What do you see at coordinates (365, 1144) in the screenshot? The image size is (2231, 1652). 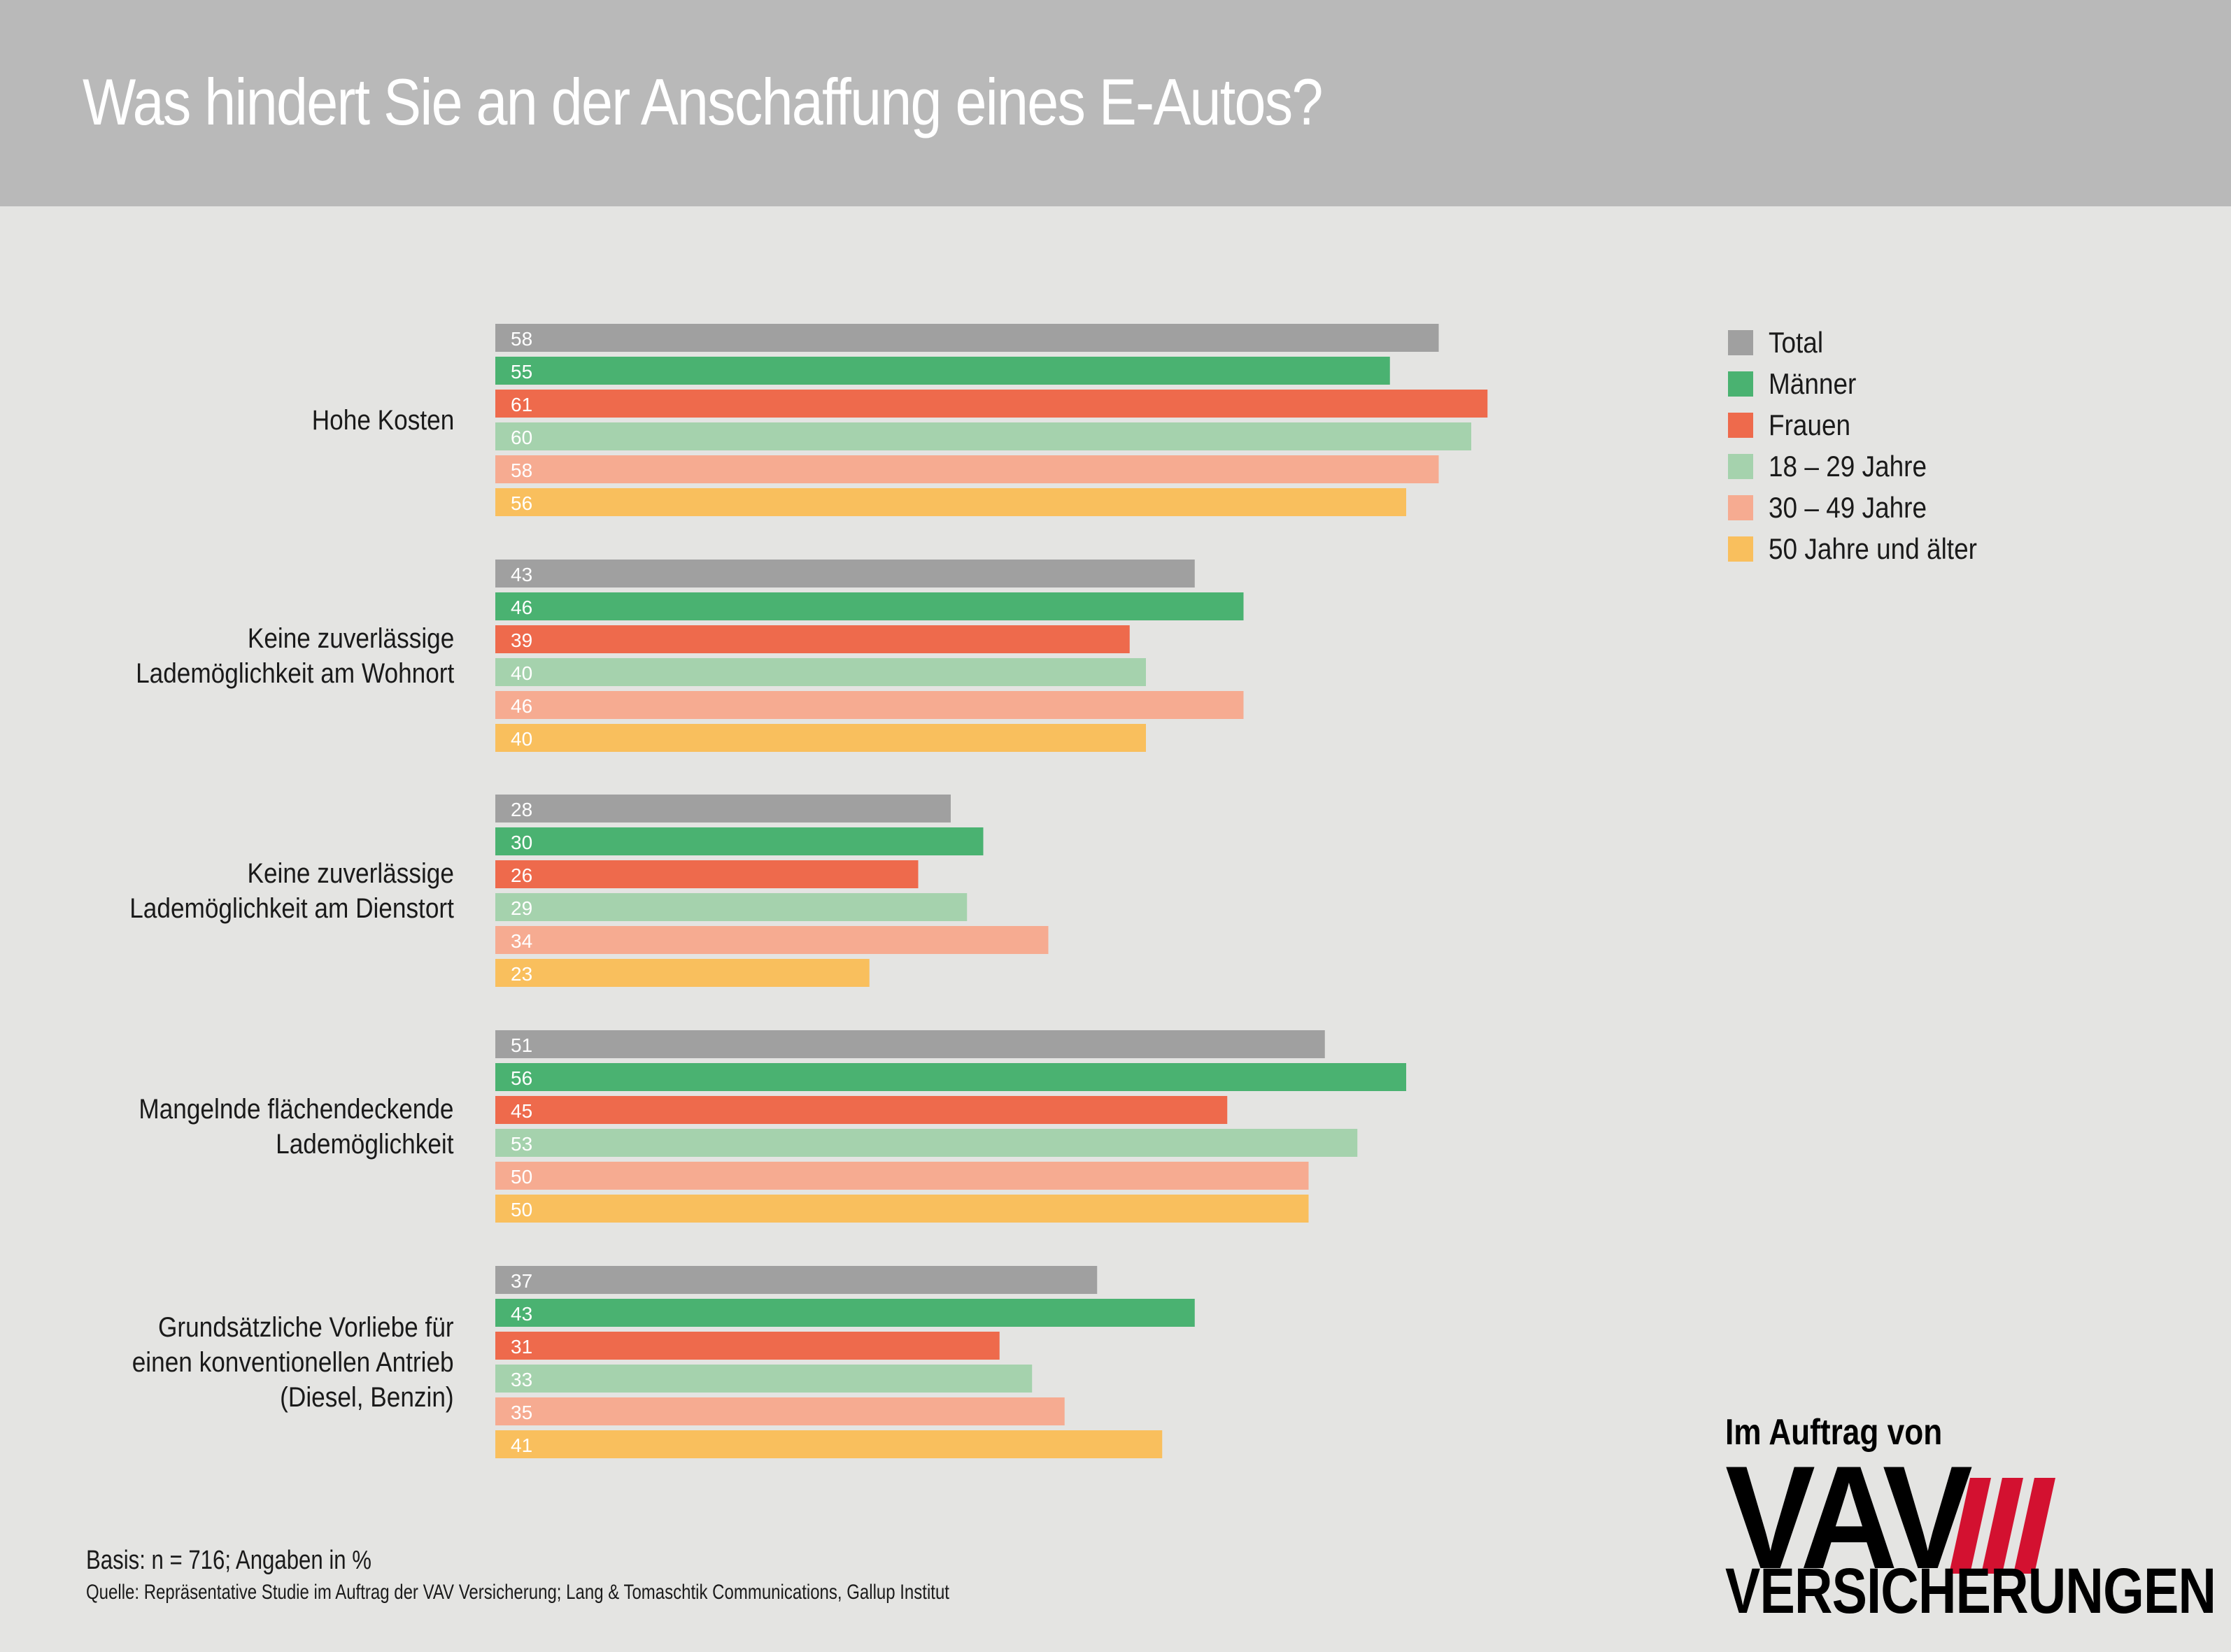 I see `category-label-line: Lademöglichkeit` at bounding box center [365, 1144].